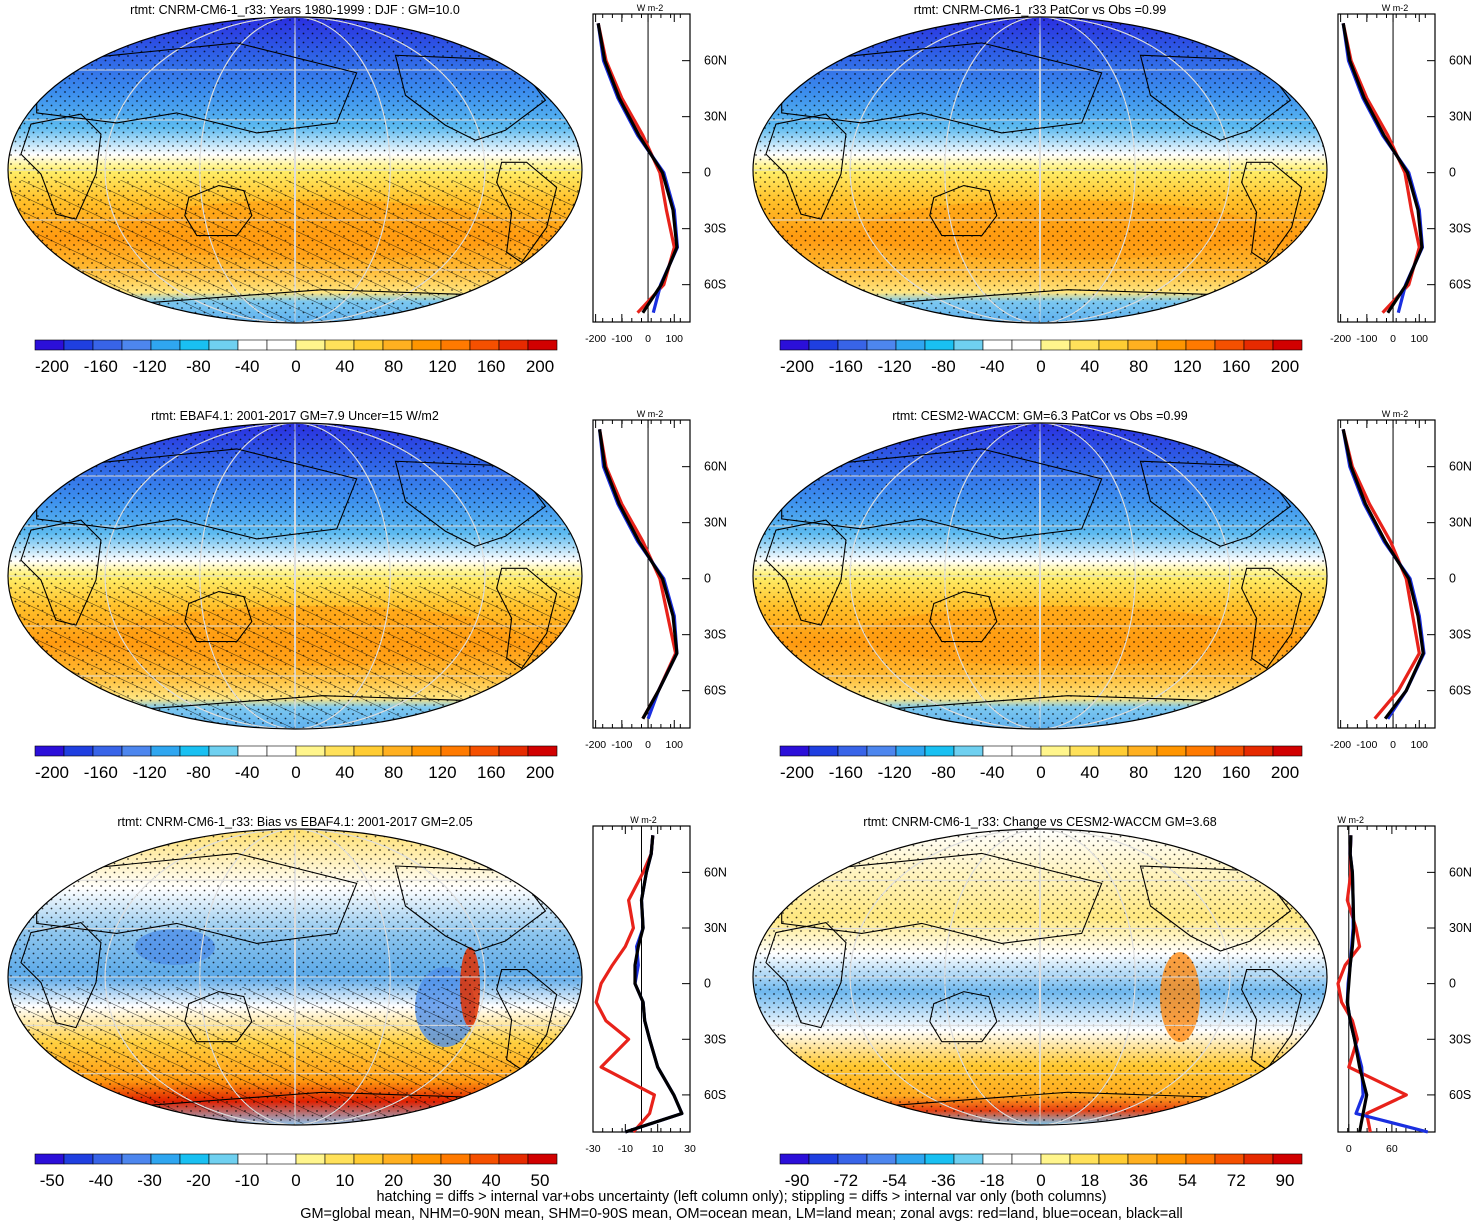 This screenshot has width=1483, height=1223. Describe the element at coordinates (625, 1149) in the screenshot. I see `profile-tick-label: -10` at that location.